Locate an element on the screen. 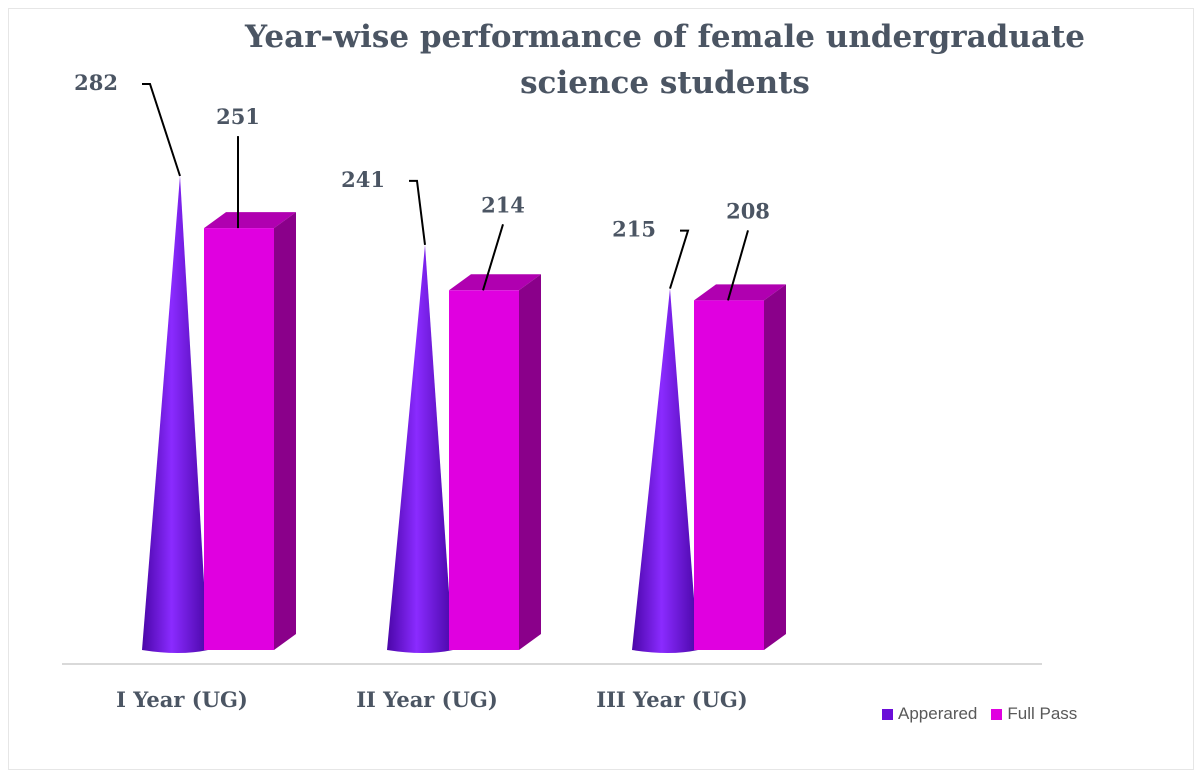  x-tick-label: I Year (UG) is located at coordinates (182, 699).